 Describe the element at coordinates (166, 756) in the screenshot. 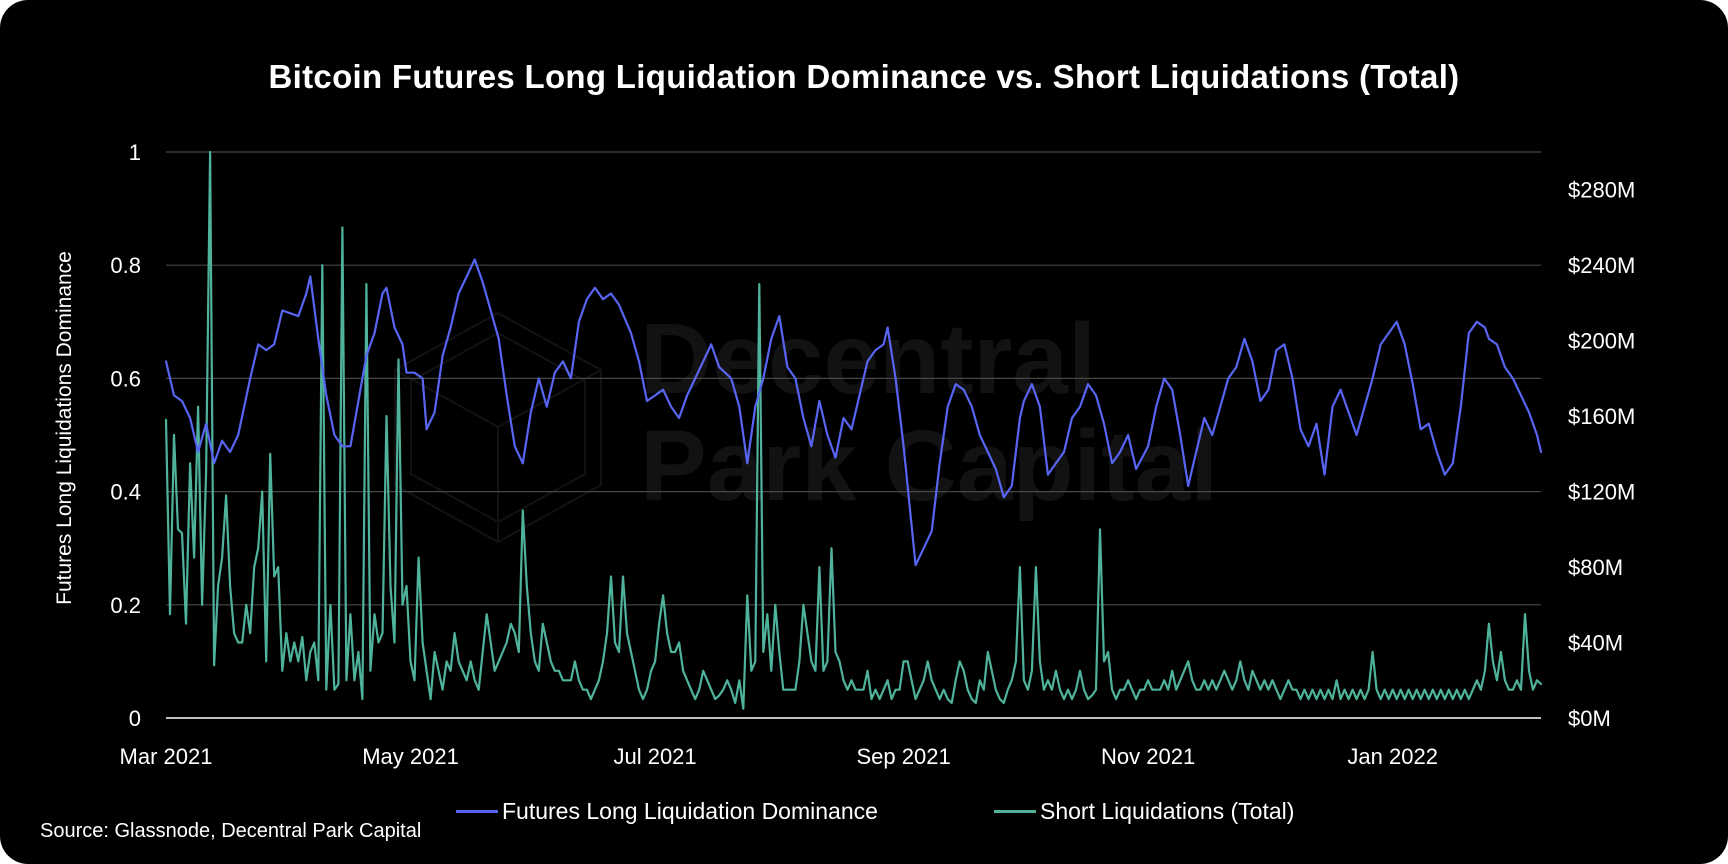

I see `x-tick-label-0: Mar 2021` at that location.